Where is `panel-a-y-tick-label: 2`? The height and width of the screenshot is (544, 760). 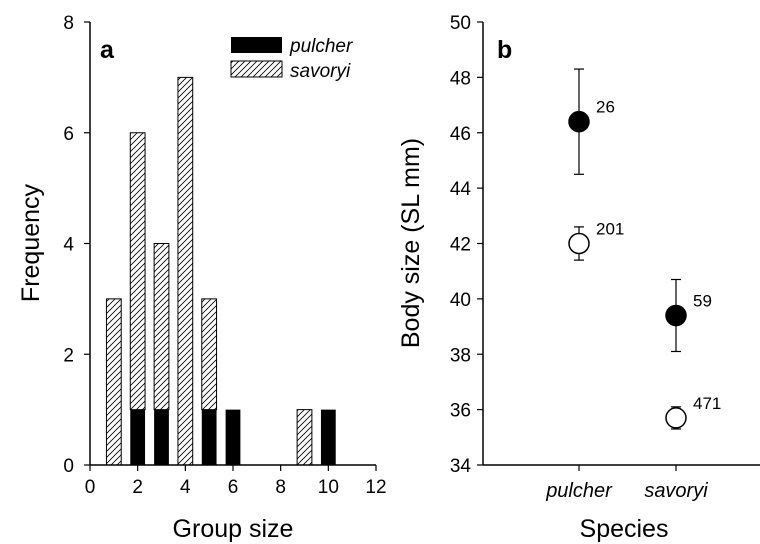
panel-a-y-tick-label: 2 is located at coordinates (68, 355).